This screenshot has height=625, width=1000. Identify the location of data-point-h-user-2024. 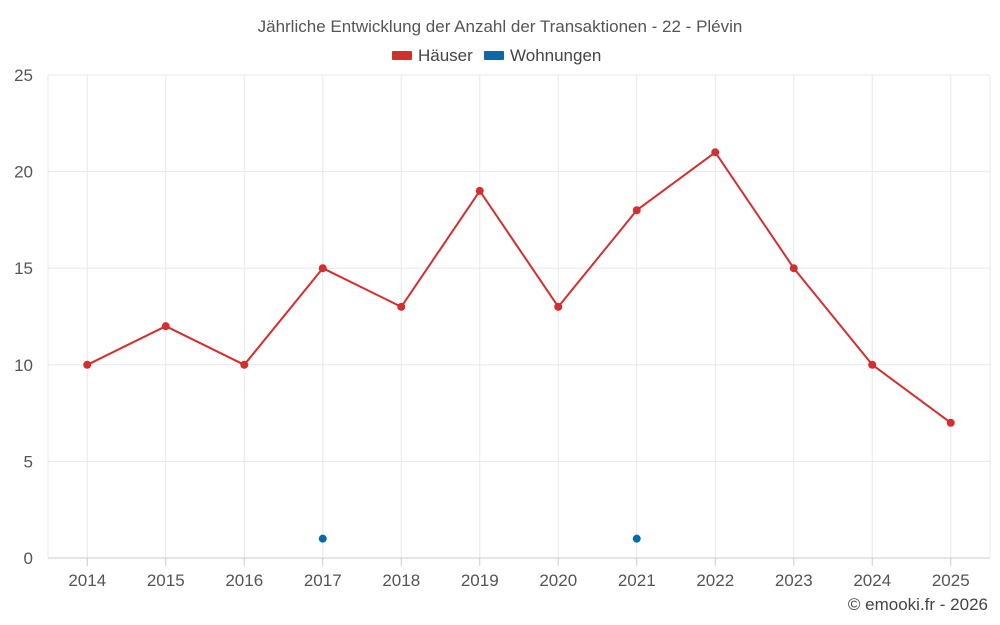
(872, 364).